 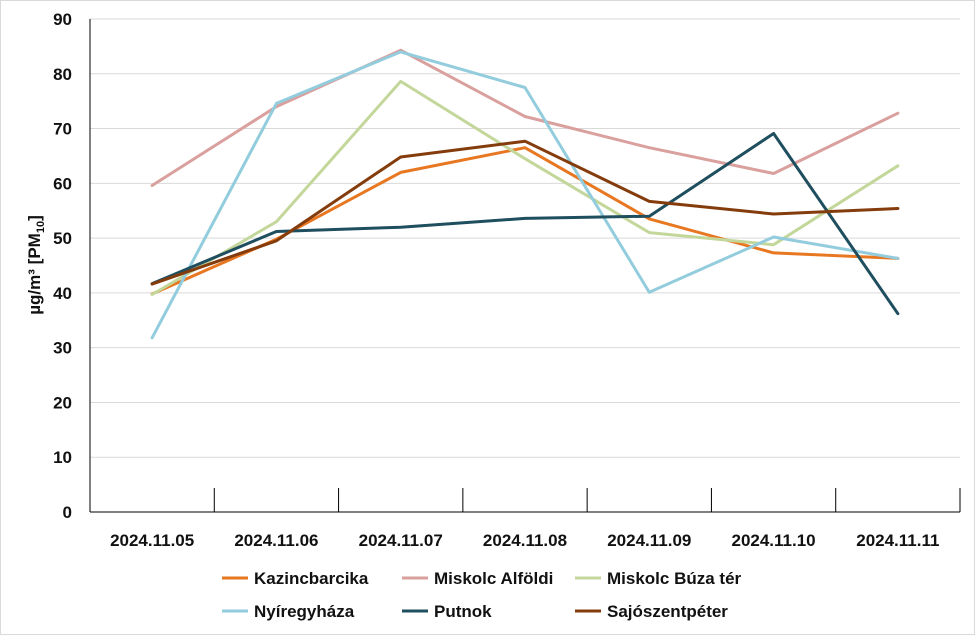 What do you see at coordinates (674, 578) in the screenshot?
I see `legend-label: Miskolc Búza tér` at bounding box center [674, 578].